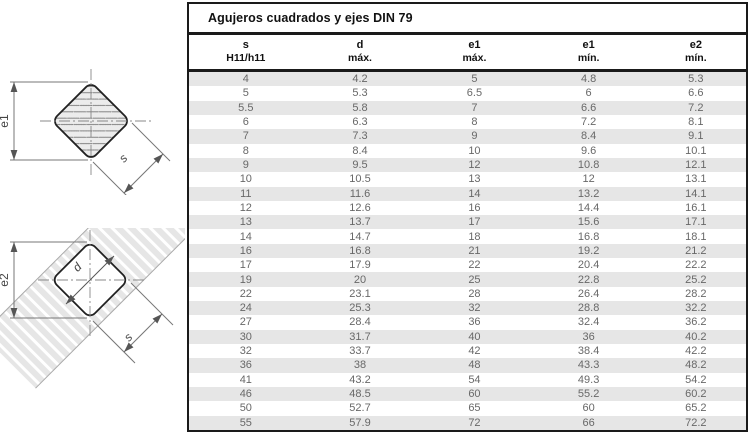 The height and width of the screenshot is (435, 750). Describe the element at coordinates (588, 322) in the screenshot. I see `table-cell: 32.4` at that location.